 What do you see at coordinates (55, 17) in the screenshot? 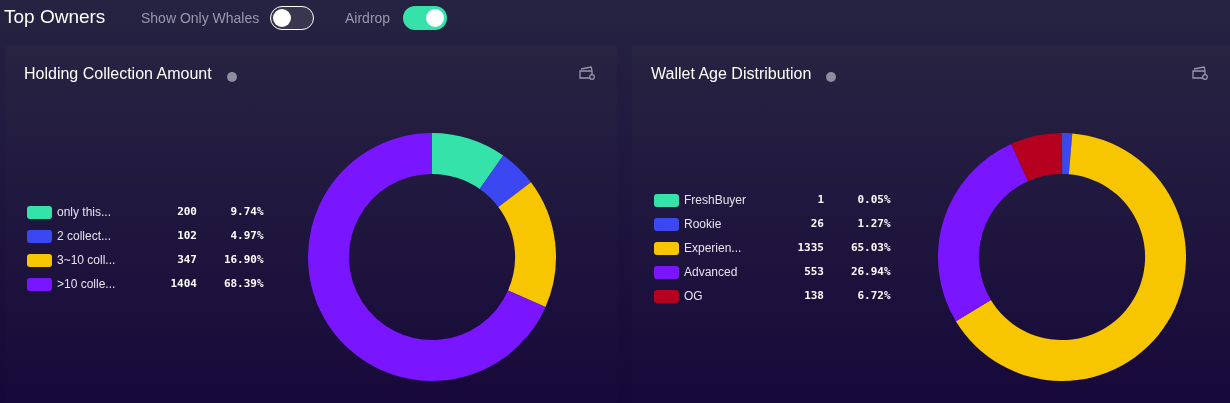
I see `text: Top Owners` at bounding box center [55, 17].